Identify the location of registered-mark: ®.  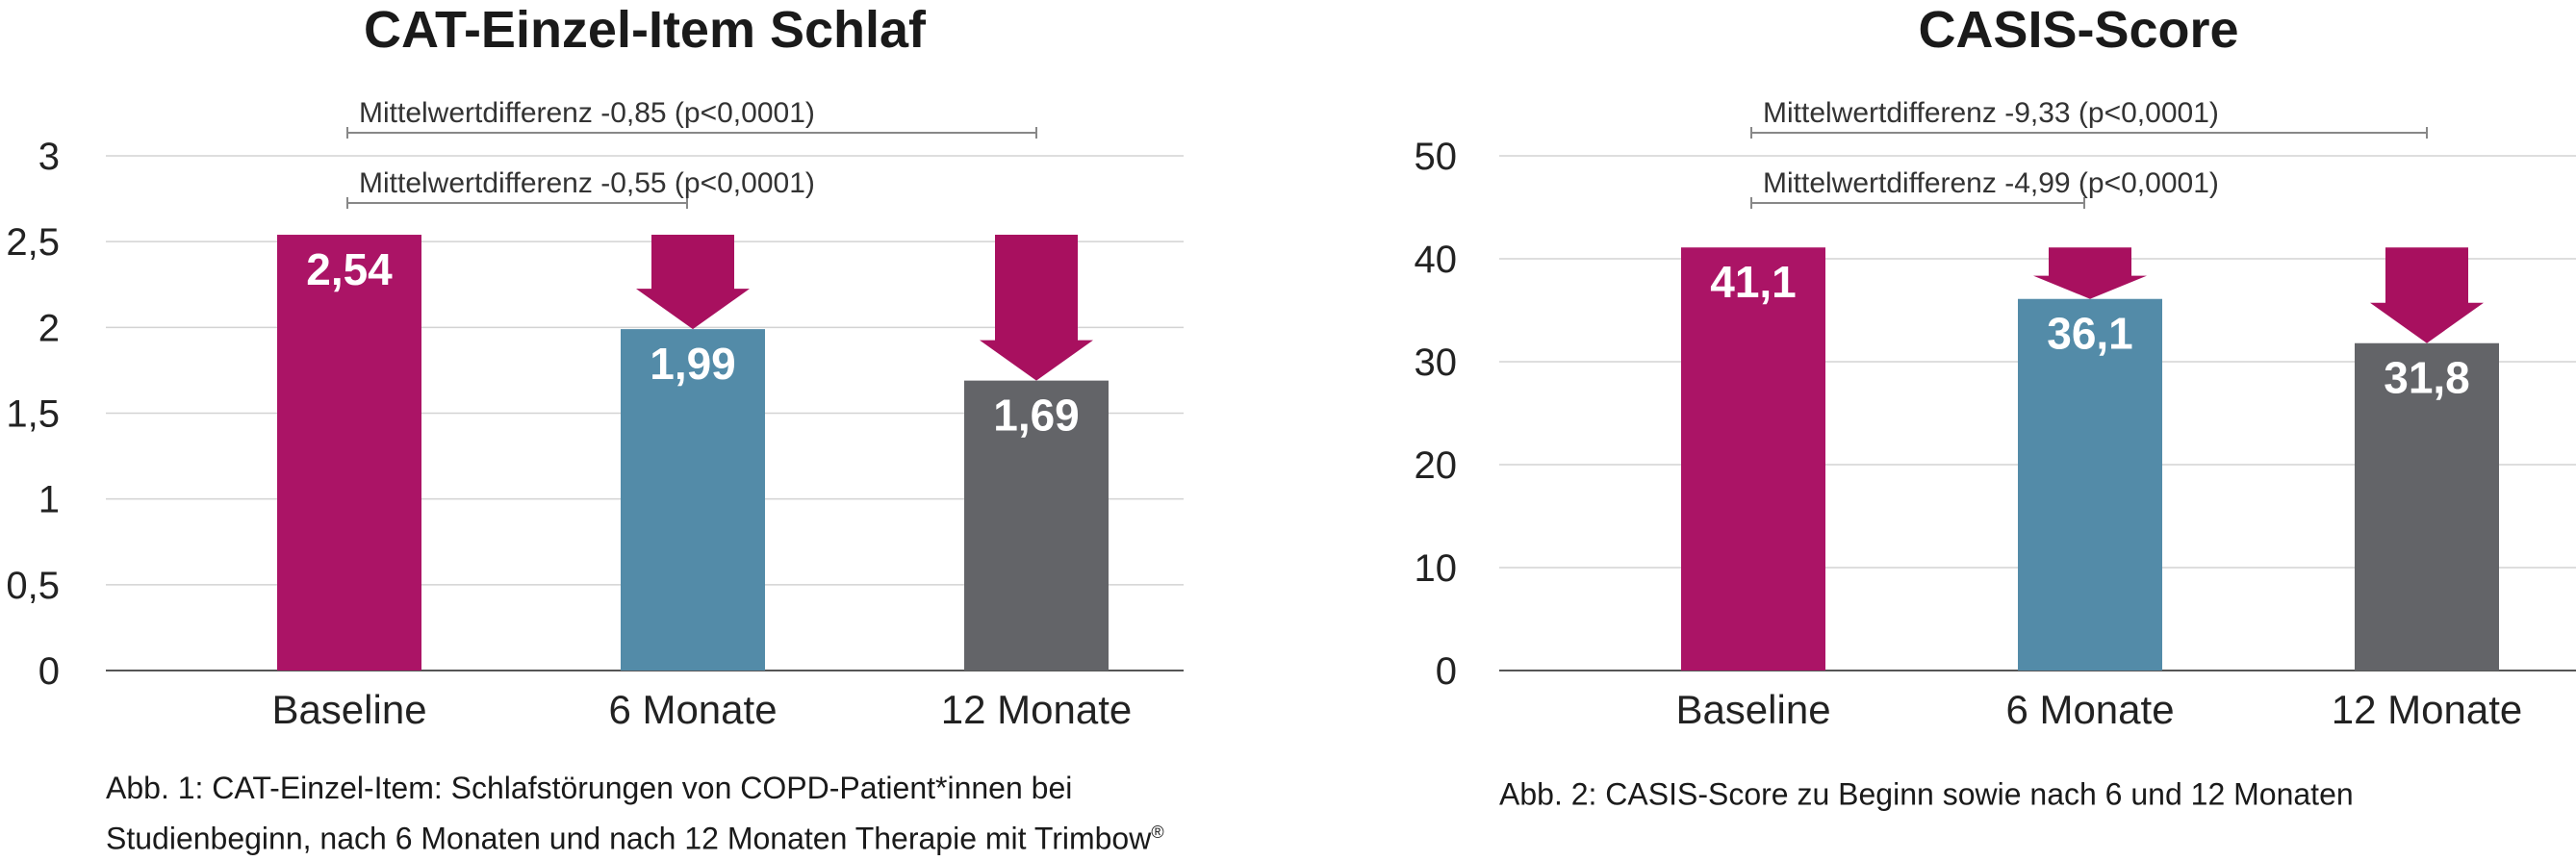
(1157, 832).